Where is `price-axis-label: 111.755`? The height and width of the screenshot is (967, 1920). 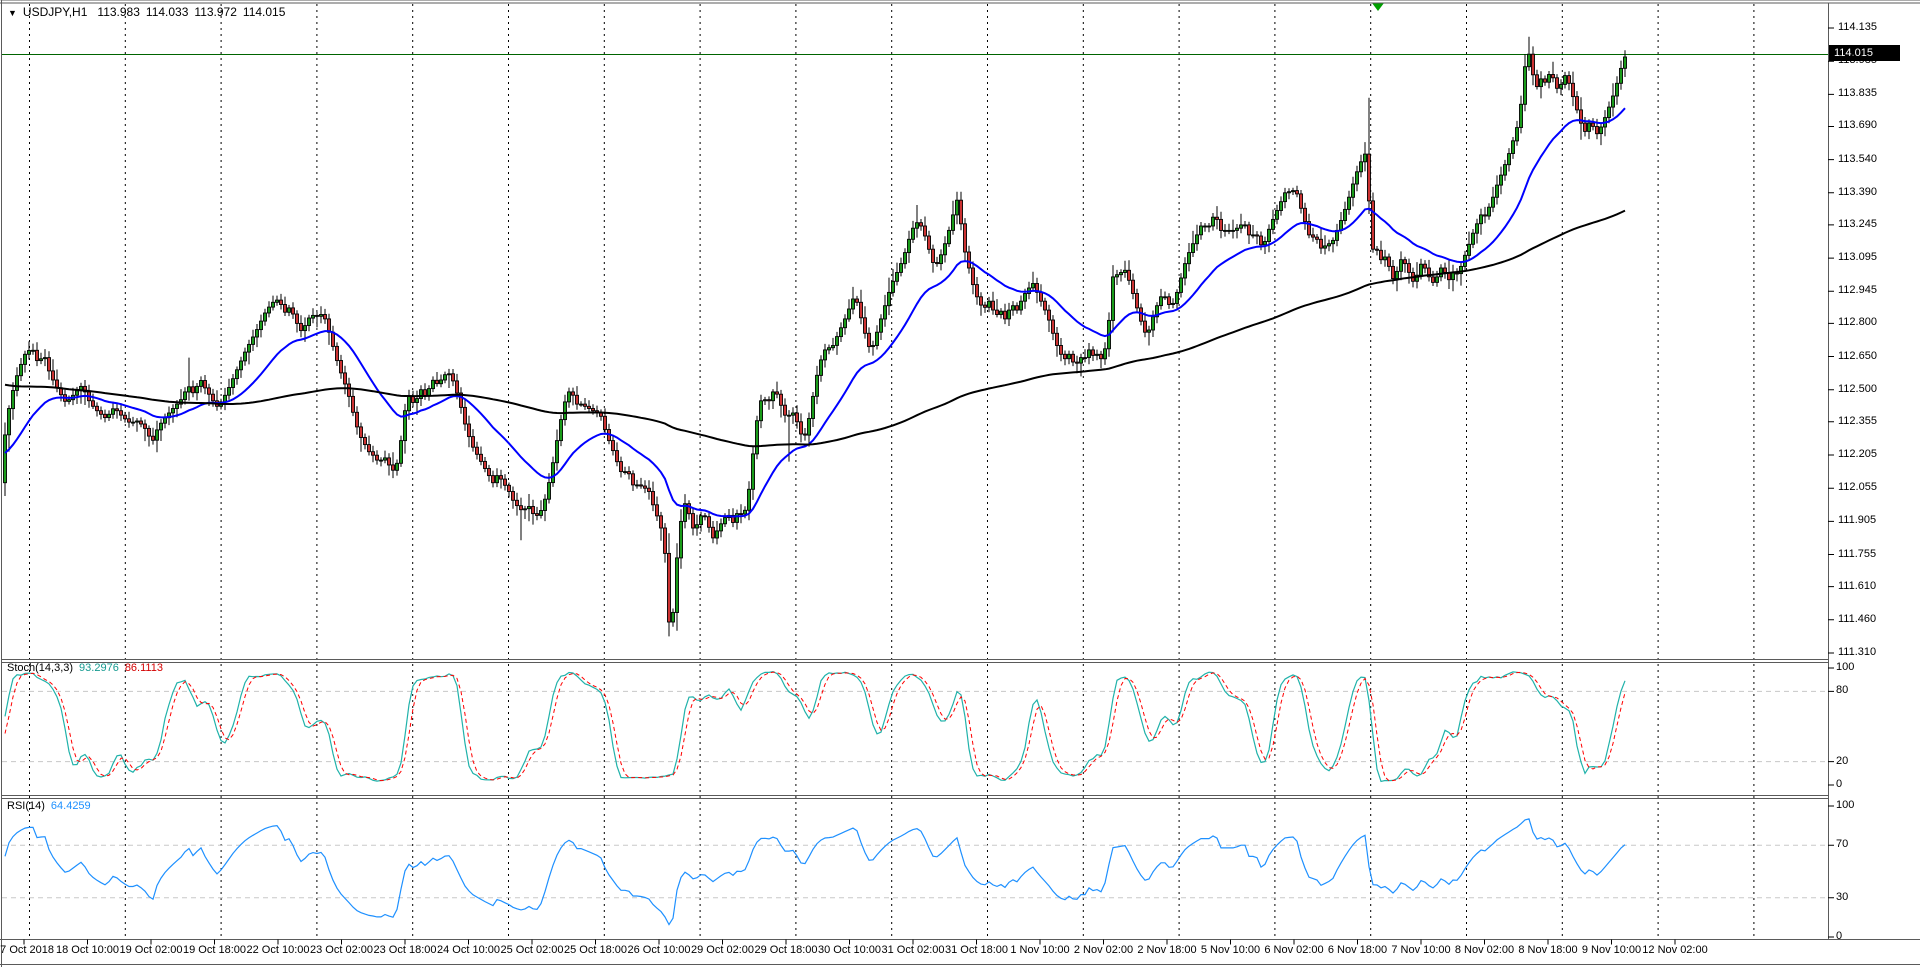
price-axis-label: 111.755 is located at coordinates (1857, 553).